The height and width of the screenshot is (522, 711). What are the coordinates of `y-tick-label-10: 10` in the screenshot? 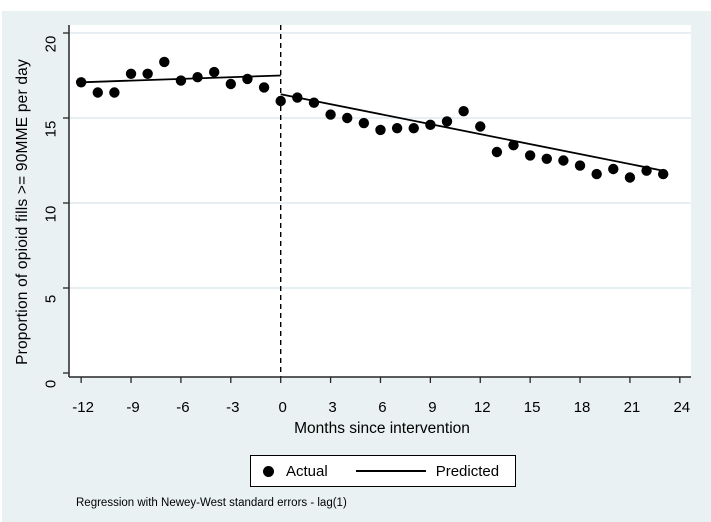 It's located at (51, 214).